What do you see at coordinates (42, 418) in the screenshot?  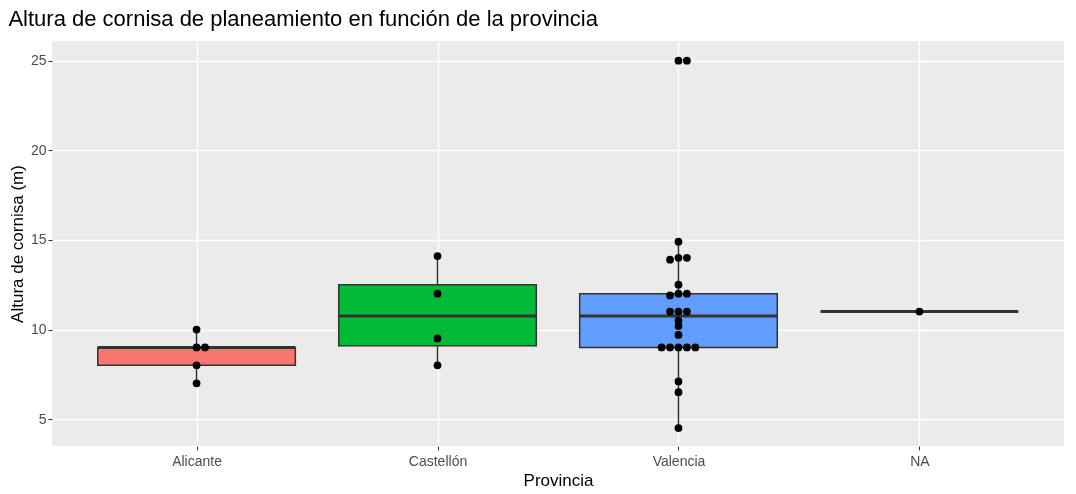 I see `y-tick-label: 5` at bounding box center [42, 418].